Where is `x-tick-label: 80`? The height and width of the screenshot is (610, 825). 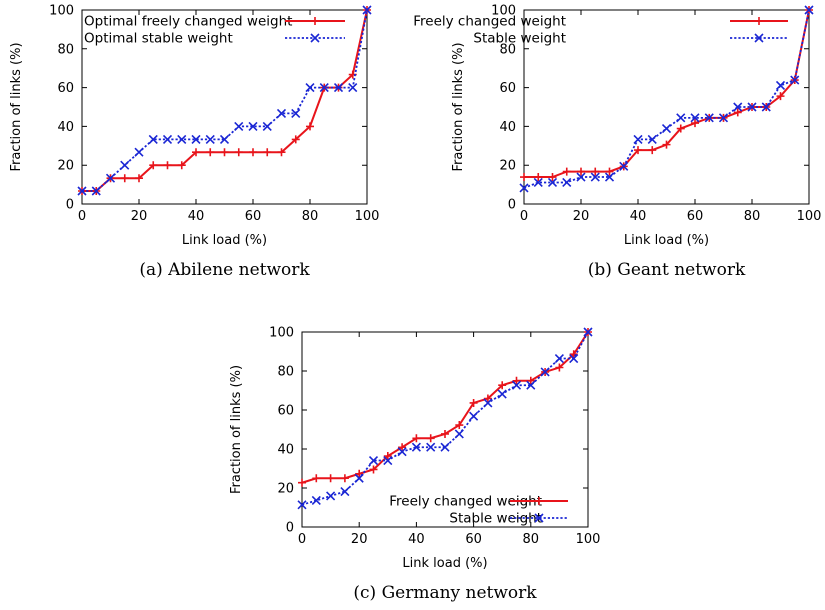 x-tick-label: 80 is located at coordinates (531, 539).